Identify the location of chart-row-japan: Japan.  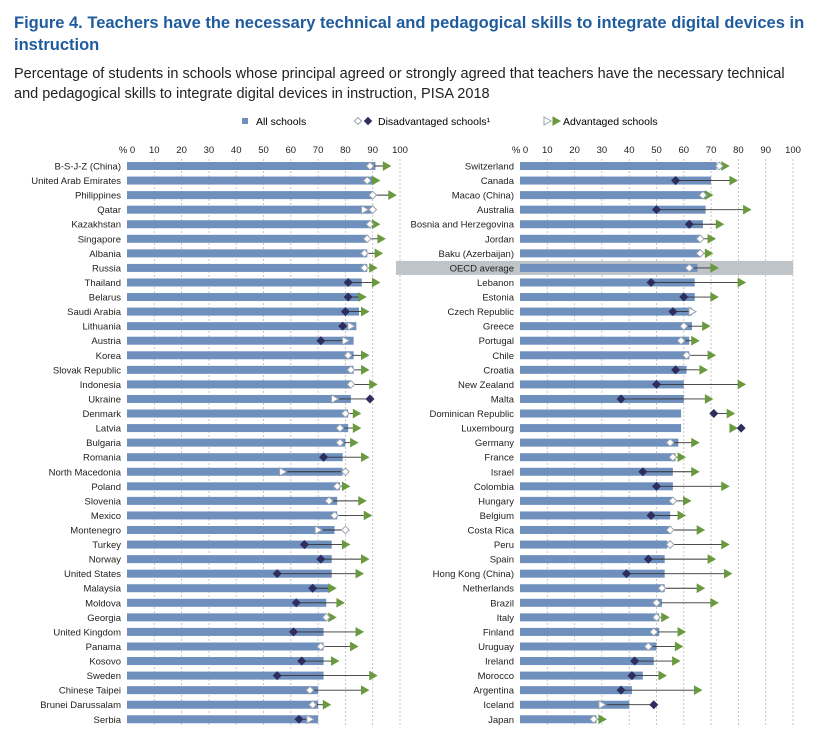
(547, 720).